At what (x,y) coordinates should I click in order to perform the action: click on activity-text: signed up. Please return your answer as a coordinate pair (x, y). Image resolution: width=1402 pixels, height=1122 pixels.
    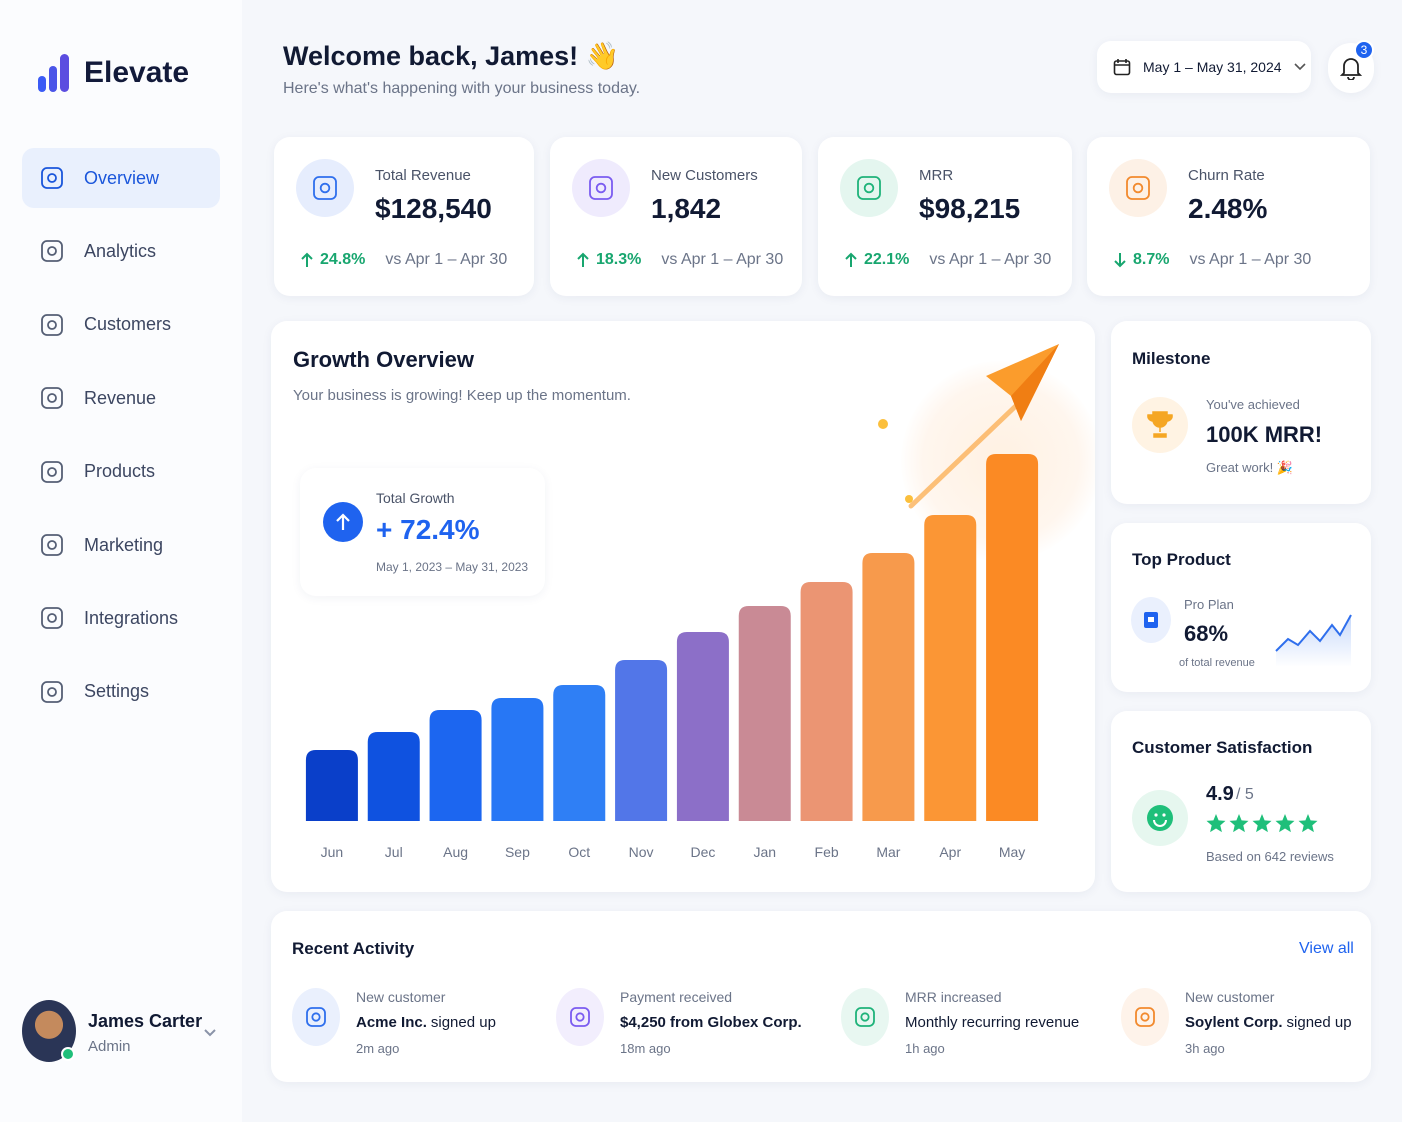
    Looking at the image, I should click on (463, 1022).